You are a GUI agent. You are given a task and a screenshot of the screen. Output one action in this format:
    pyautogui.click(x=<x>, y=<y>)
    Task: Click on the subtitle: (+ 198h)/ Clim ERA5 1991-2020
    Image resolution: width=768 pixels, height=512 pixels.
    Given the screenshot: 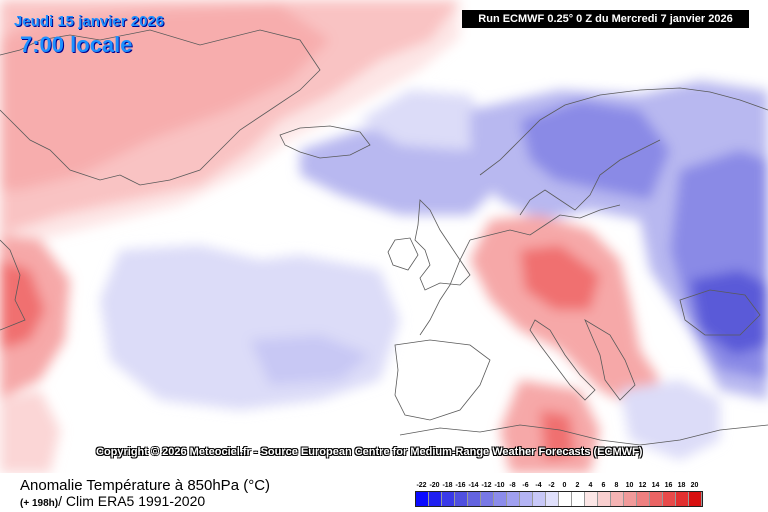 What is the action you would take?
    pyautogui.click(x=112, y=501)
    